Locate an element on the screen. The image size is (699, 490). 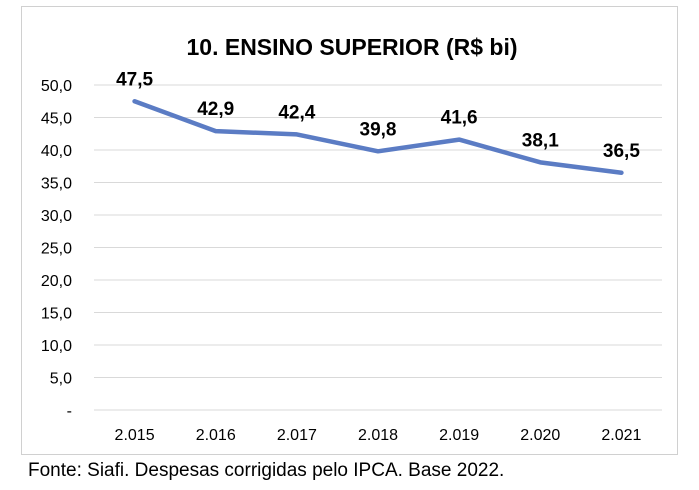
series-line-layer is located at coordinates (378, 137).